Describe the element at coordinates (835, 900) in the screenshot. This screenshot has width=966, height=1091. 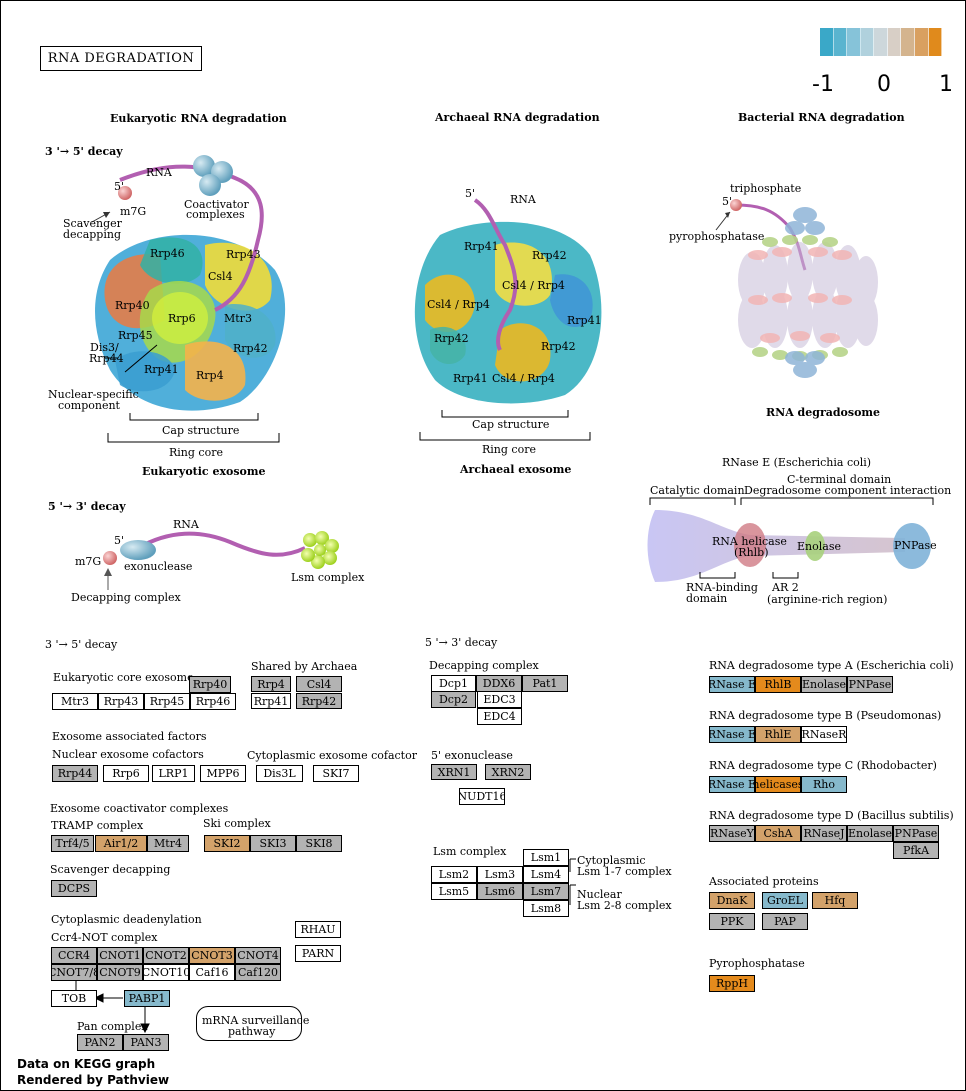
I see `gene-box-hfq: Hfq` at that location.